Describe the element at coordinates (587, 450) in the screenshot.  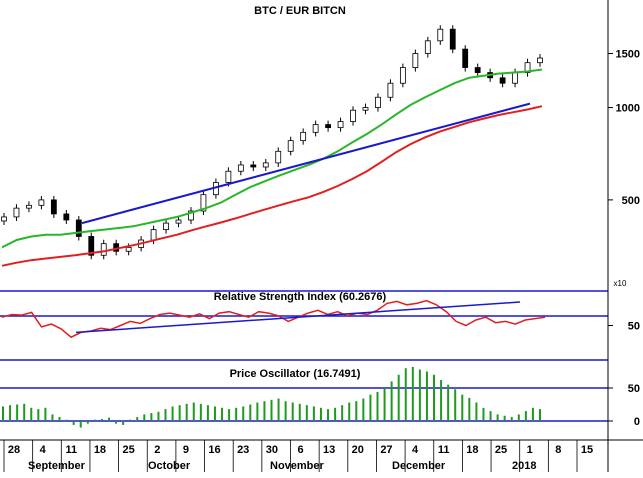
I see `x-day-label: 15` at that location.